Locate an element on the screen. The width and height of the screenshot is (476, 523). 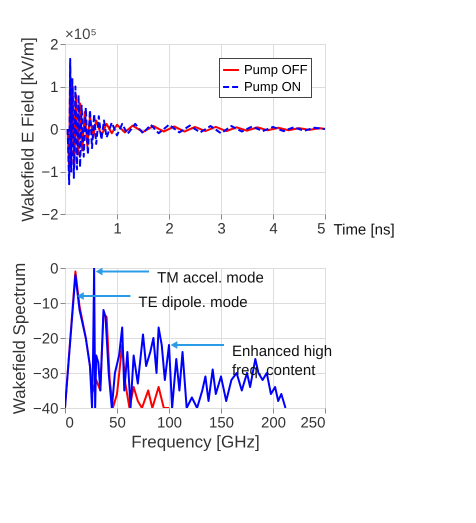
legend-label: Pump ON is located at coordinates (273, 86).